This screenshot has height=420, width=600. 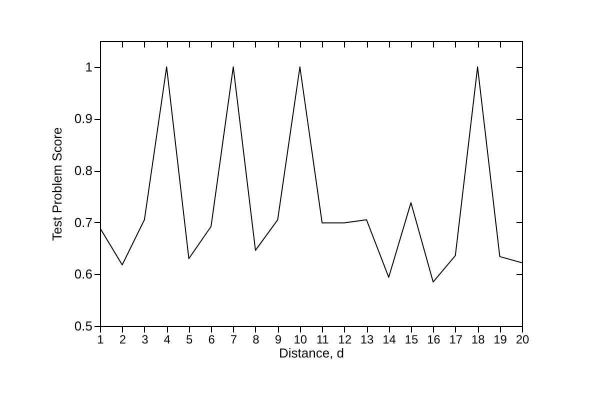 I want to click on y-tick-label: 0.8, so click(x=83, y=170).